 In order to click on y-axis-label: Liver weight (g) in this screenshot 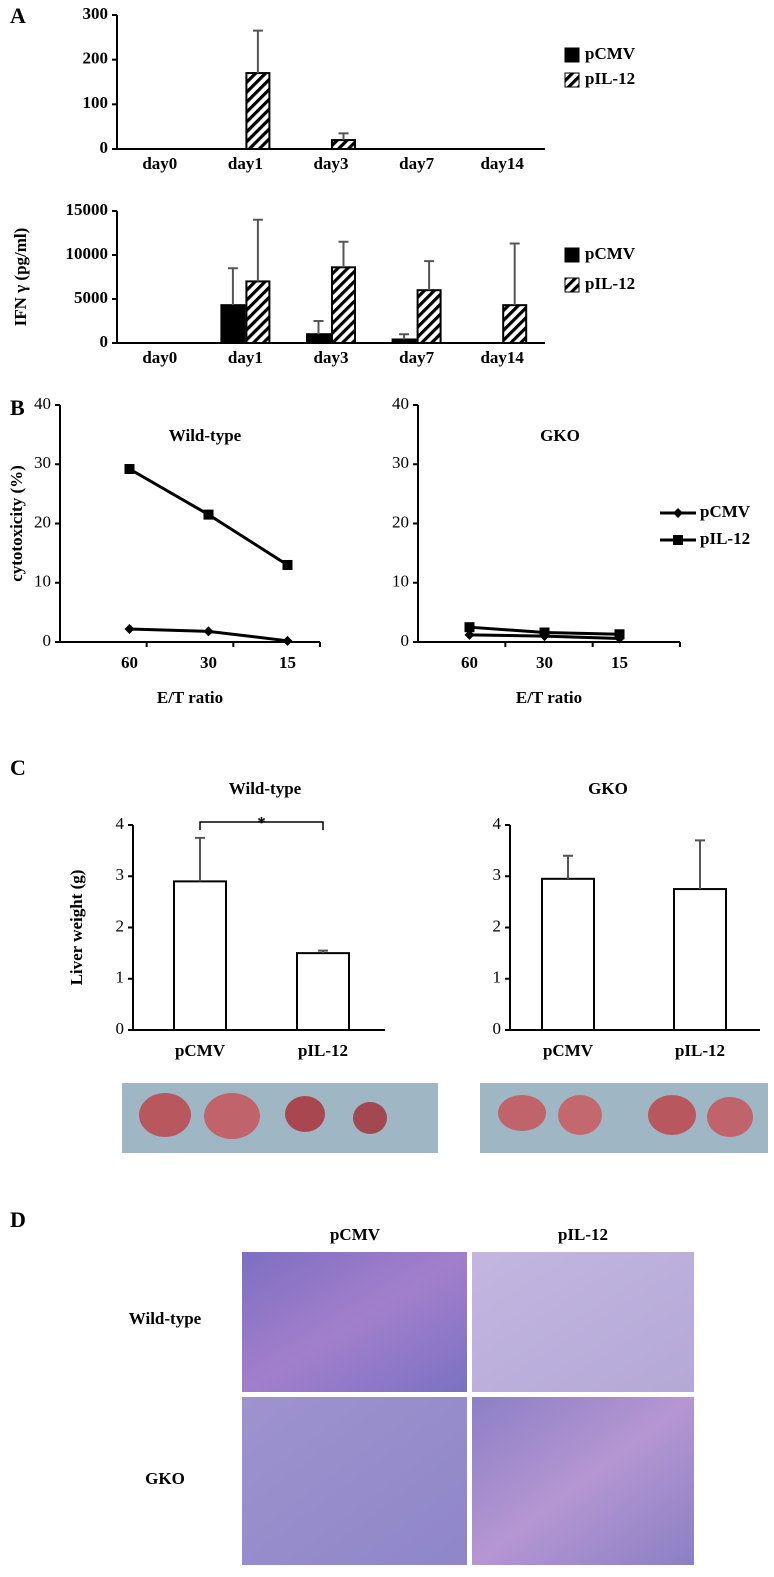, I will do `click(76, 928)`.